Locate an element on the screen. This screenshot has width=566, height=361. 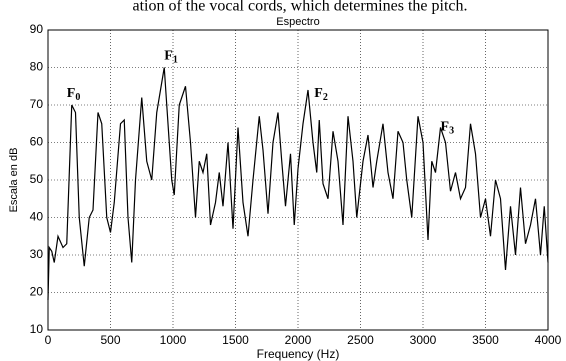
x-tick-label: 1500 is located at coordinates (235, 340).